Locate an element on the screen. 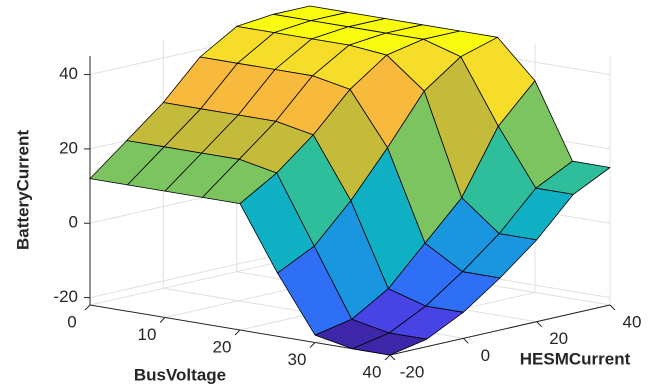 Image resolution: width=657 pixels, height=389 pixels. y-axis-label: HESMCurrent is located at coordinates (575, 358).